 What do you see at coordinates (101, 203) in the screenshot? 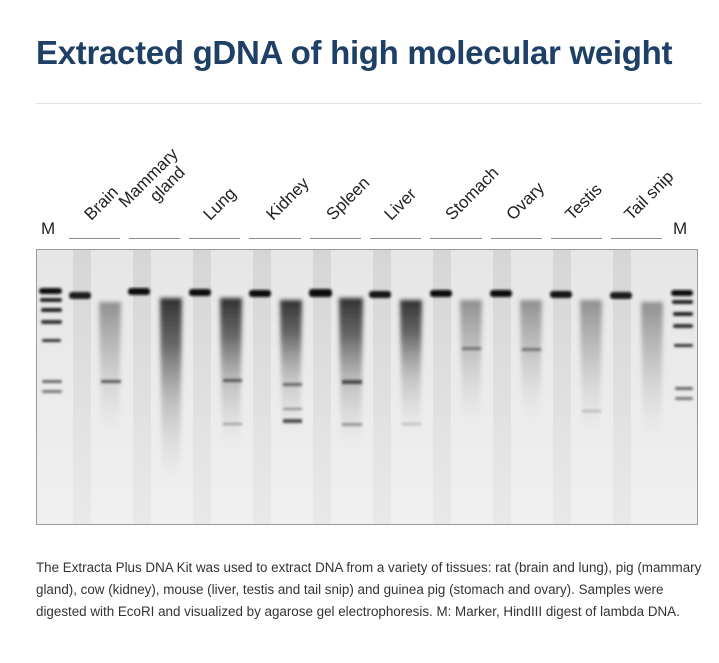
I see `lane-label-brain: Brain` at bounding box center [101, 203].